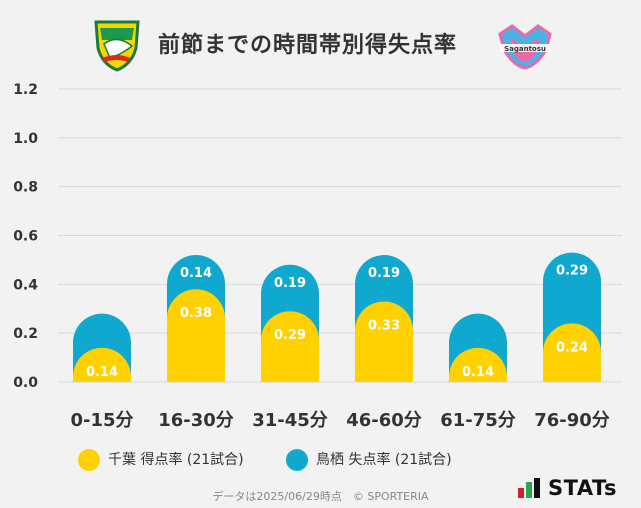 The height and width of the screenshot is (508, 641). I want to click on y-tick-label: 0.2, so click(25, 334).